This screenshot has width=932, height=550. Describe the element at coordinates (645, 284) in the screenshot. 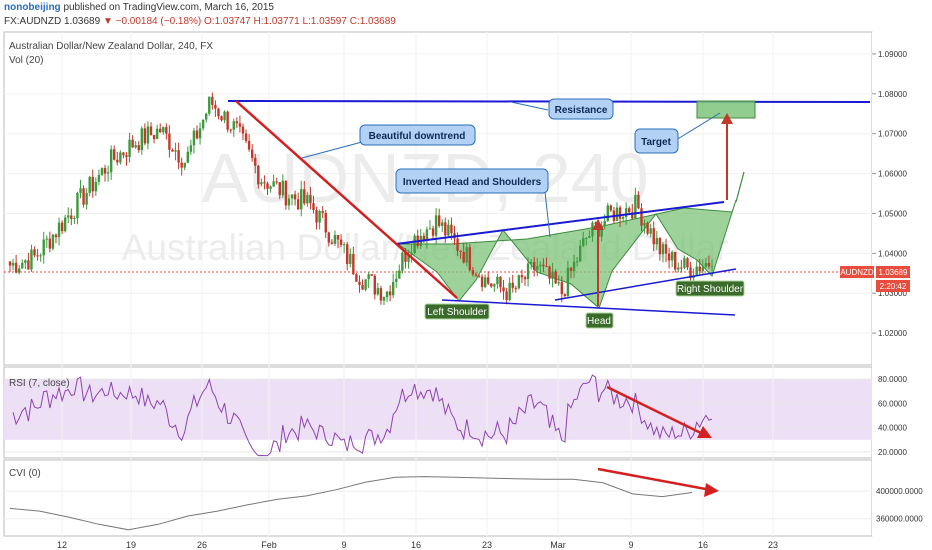

I see `lower-right-line` at that location.